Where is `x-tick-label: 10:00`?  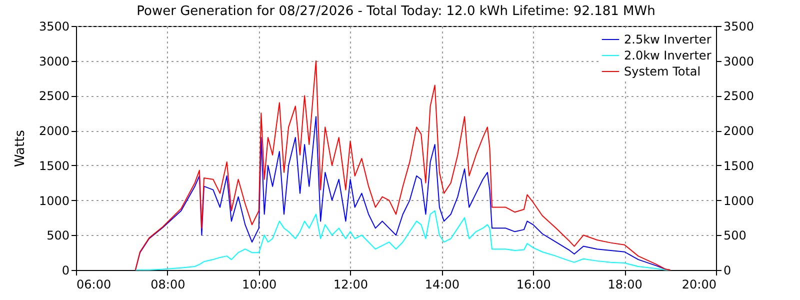
x-tick-label: 10:00 is located at coordinates (259, 285).